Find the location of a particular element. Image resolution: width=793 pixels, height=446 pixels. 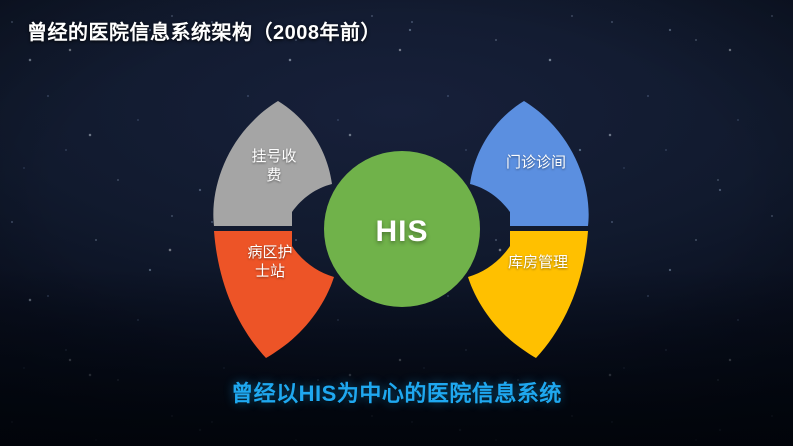

center-circle-his is located at coordinates (402, 229).